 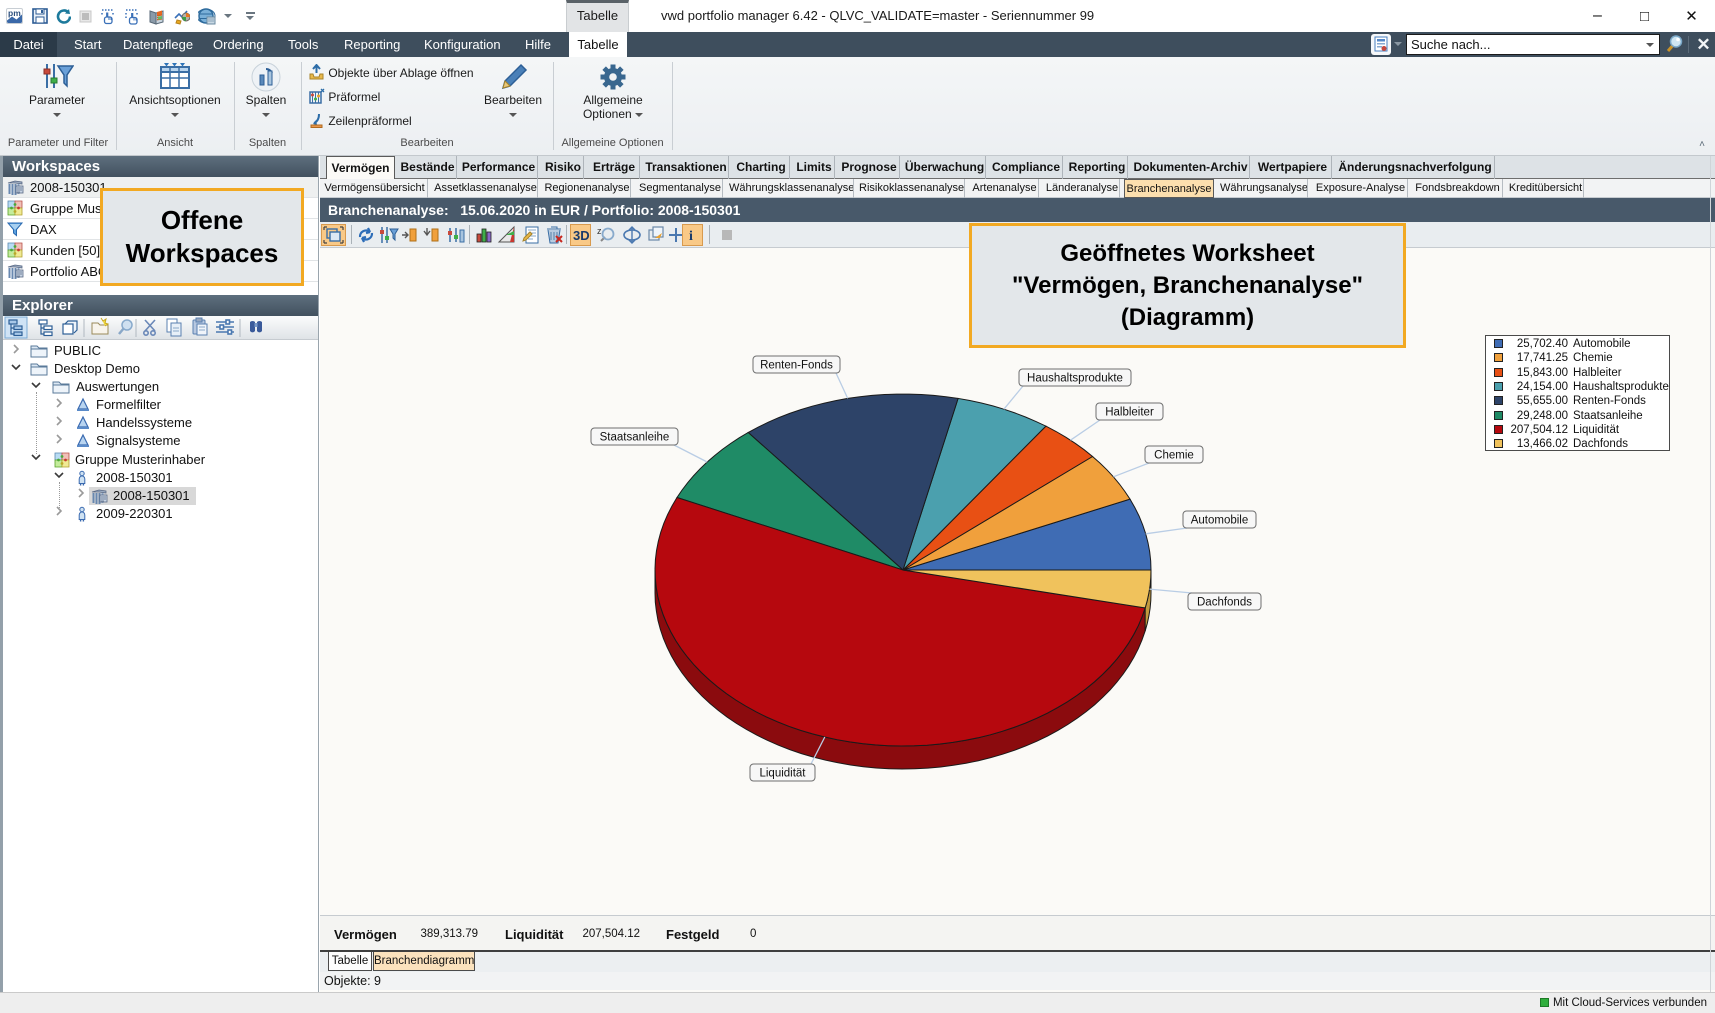 I want to click on svg-text: Liquidität, so click(x=782, y=774).